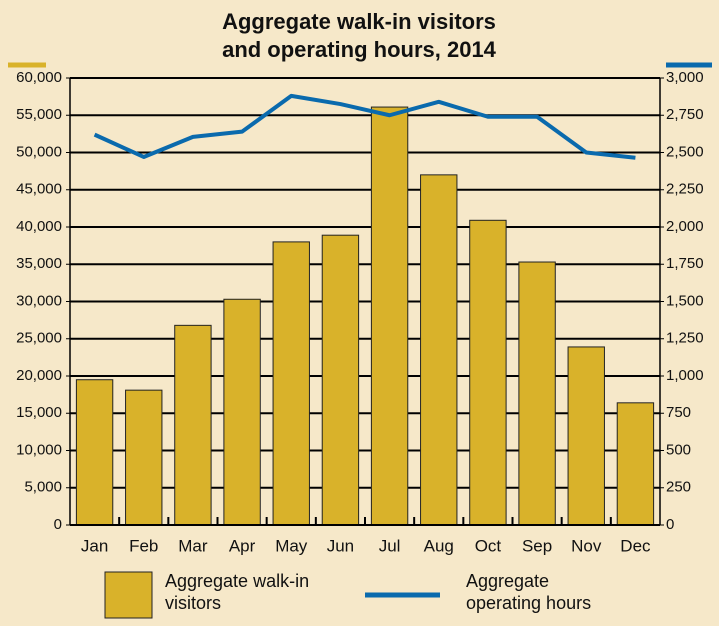 This screenshot has height=626, width=719. I want to click on y-tick-label: 55,000, so click(39, 114).